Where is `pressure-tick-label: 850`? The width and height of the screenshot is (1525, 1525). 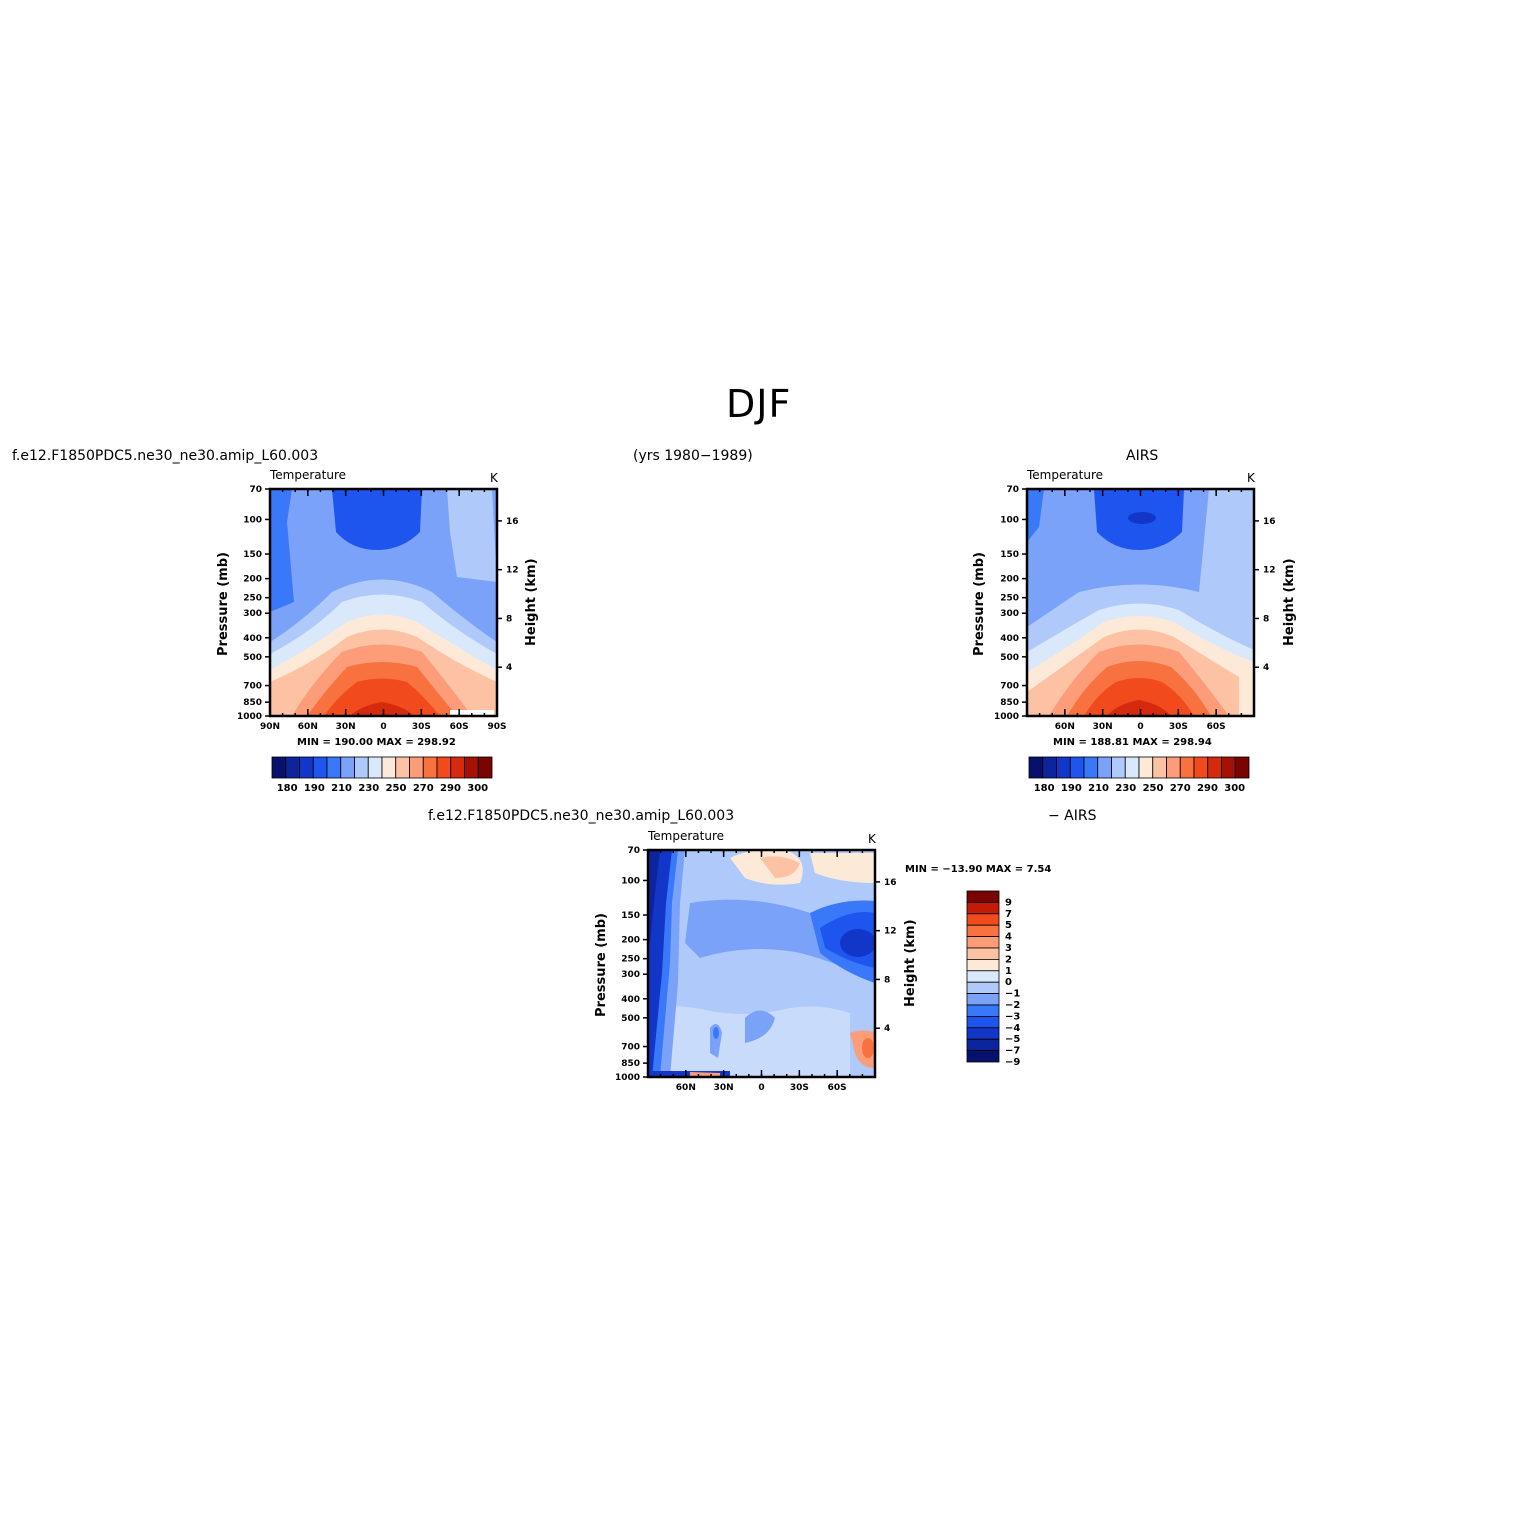 pressure-tick-label: 850 is located at coordinates (252, 703).